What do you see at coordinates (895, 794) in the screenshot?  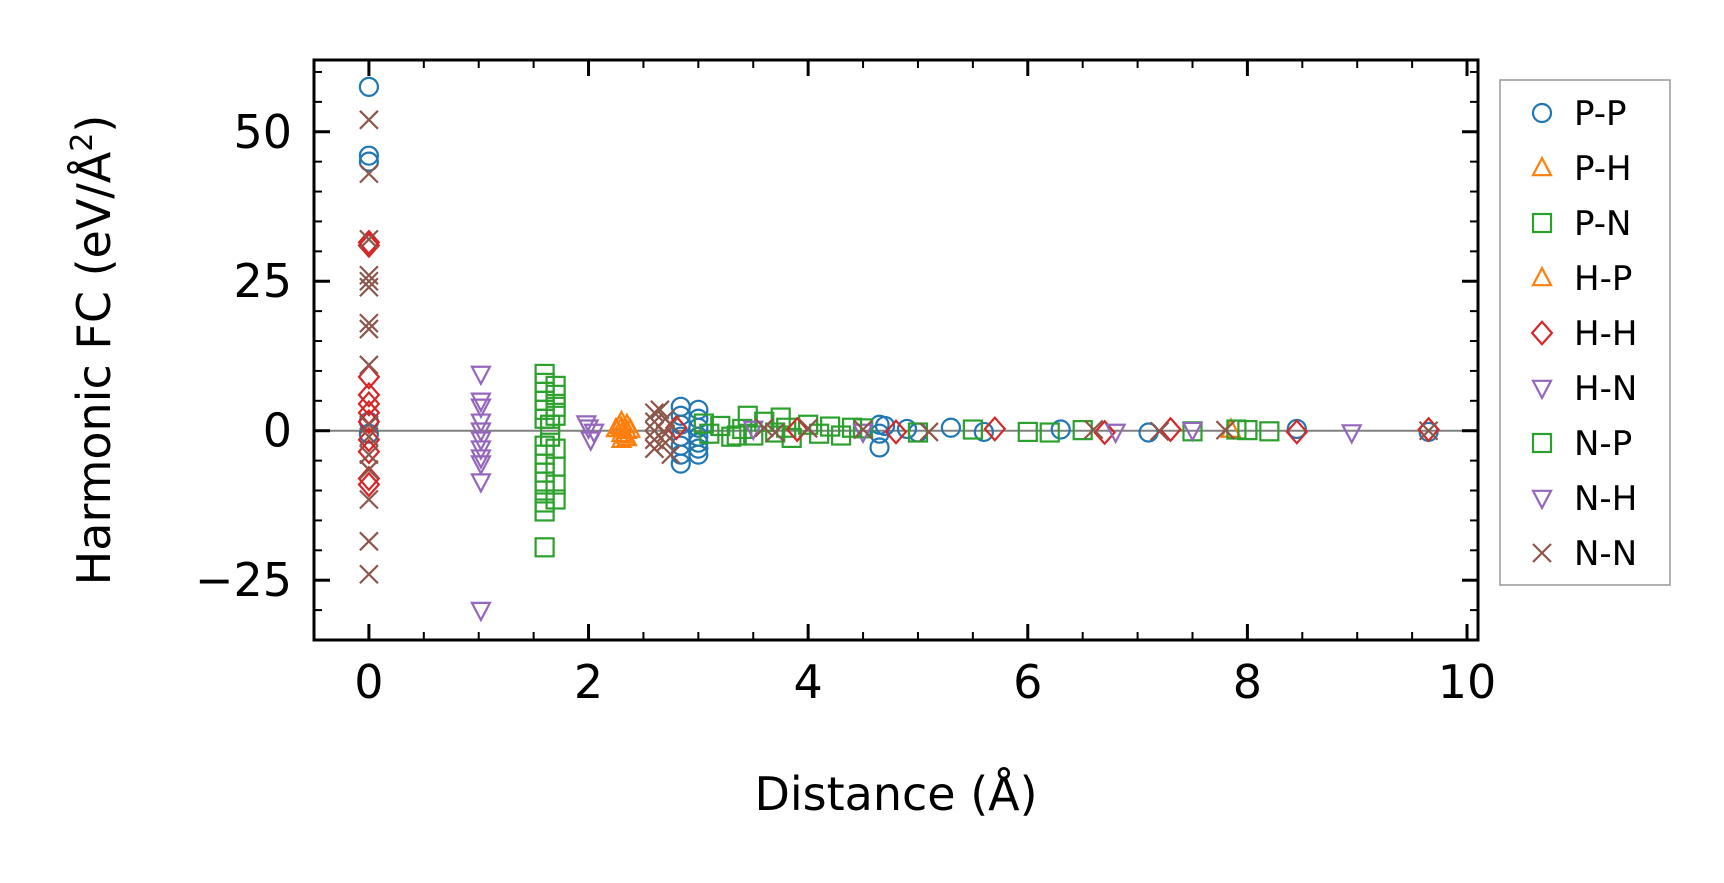 I see `x-axis-label: Distance (Å)` at bounding box center [895, 794].